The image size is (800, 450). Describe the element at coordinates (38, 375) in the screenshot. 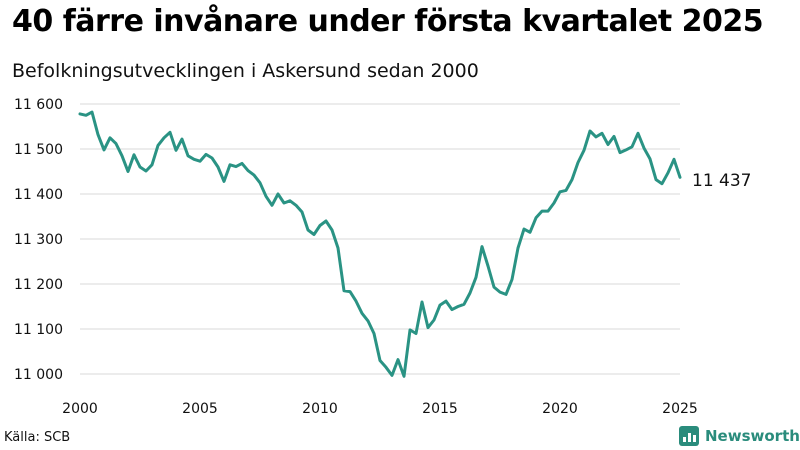

I see `y-tick-label: 11 000` at that location.